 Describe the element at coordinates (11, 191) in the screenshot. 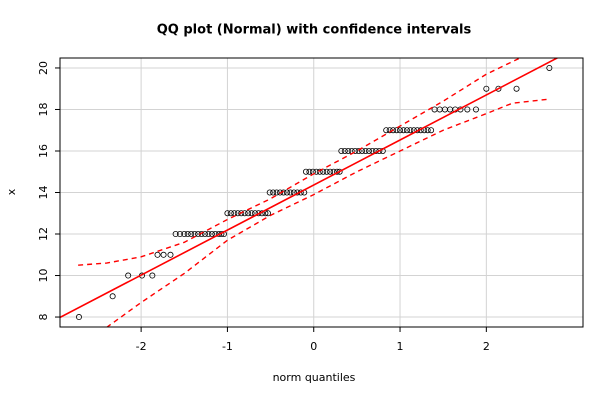

I see `y-axis-label: x` at that location.